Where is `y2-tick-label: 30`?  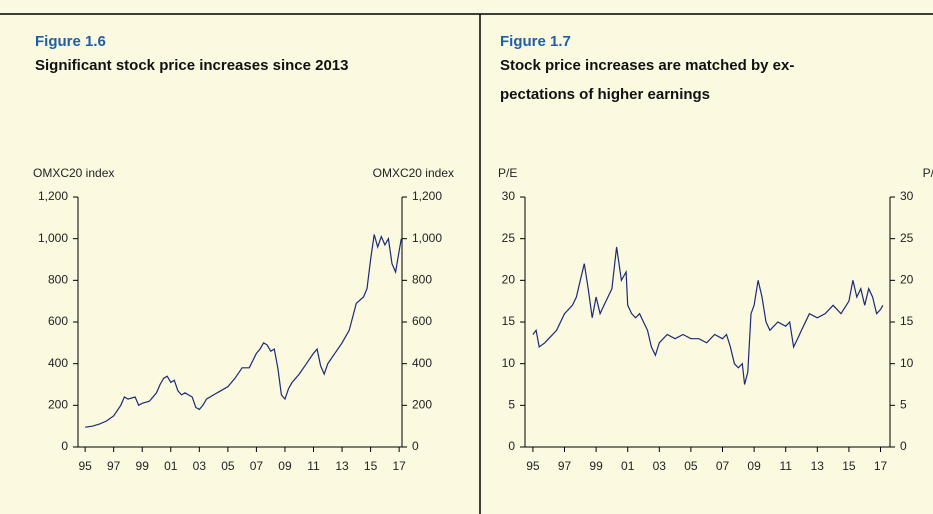
y2-tick-label: 30 is located at coordinates (907, 196).